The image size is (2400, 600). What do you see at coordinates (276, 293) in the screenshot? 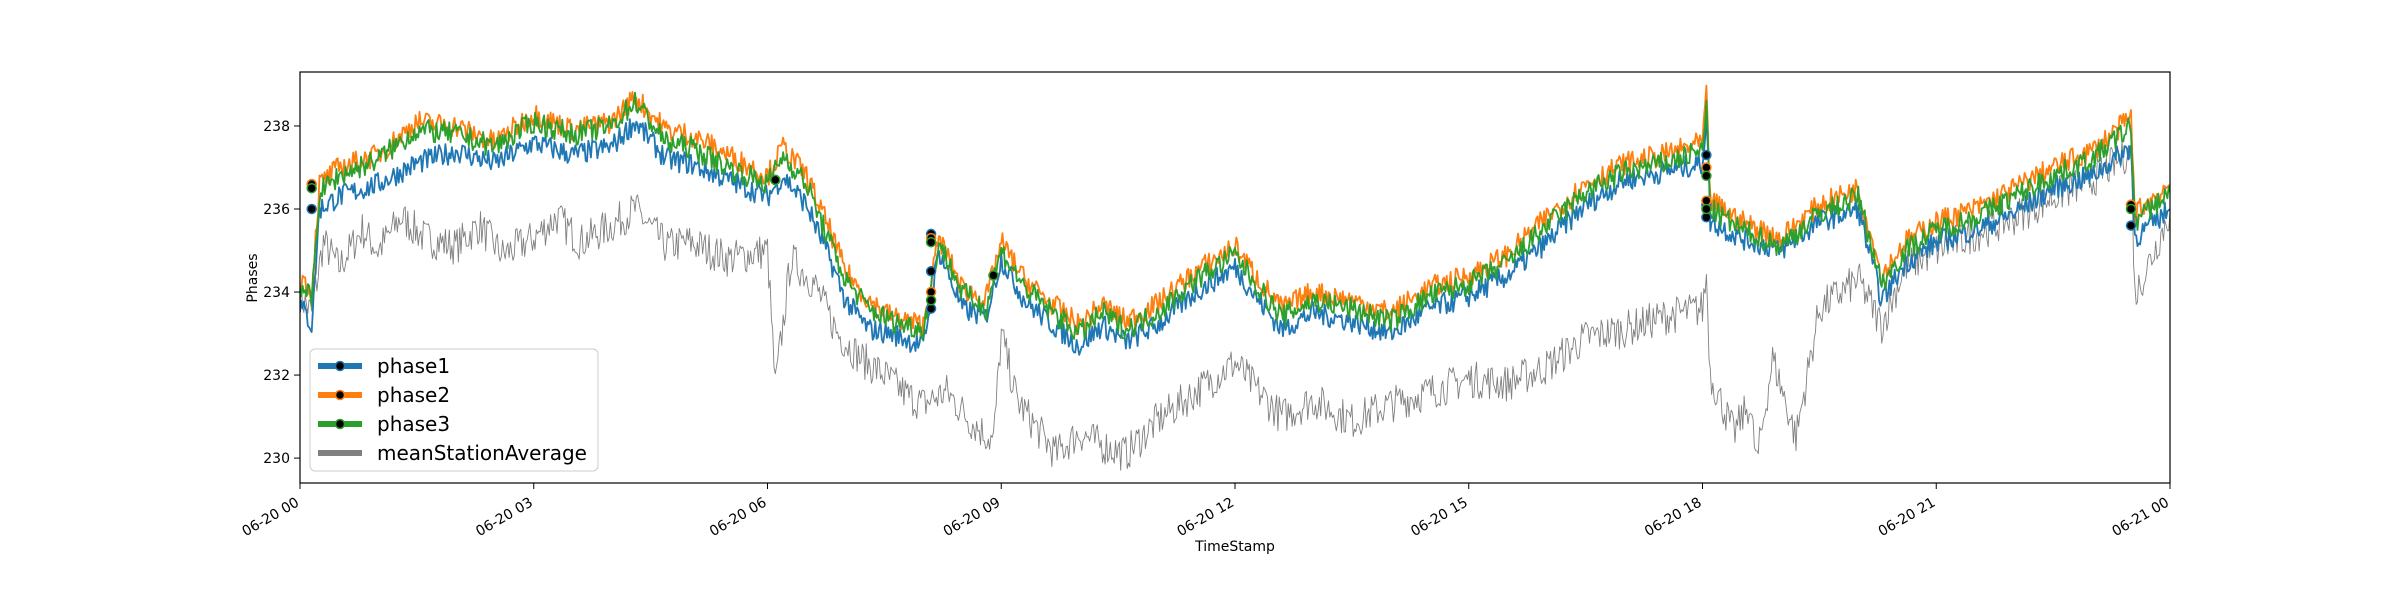
I see `y-tick-label: 234` at bounding box center [276, 293].